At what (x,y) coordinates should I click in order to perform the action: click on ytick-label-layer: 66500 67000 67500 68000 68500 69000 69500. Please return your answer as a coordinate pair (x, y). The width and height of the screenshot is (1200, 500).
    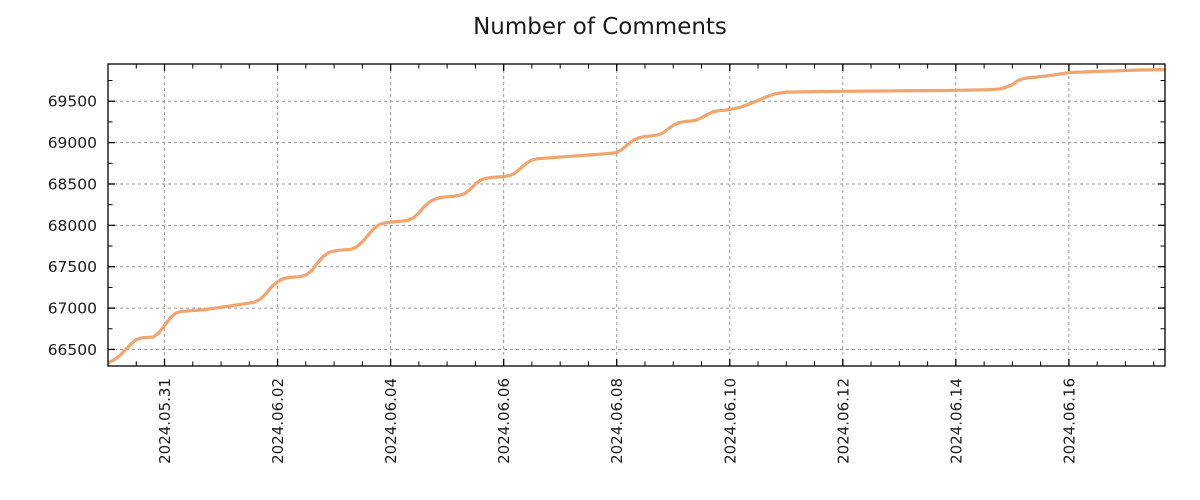
    Looking at the image, I should click on (72, 226).